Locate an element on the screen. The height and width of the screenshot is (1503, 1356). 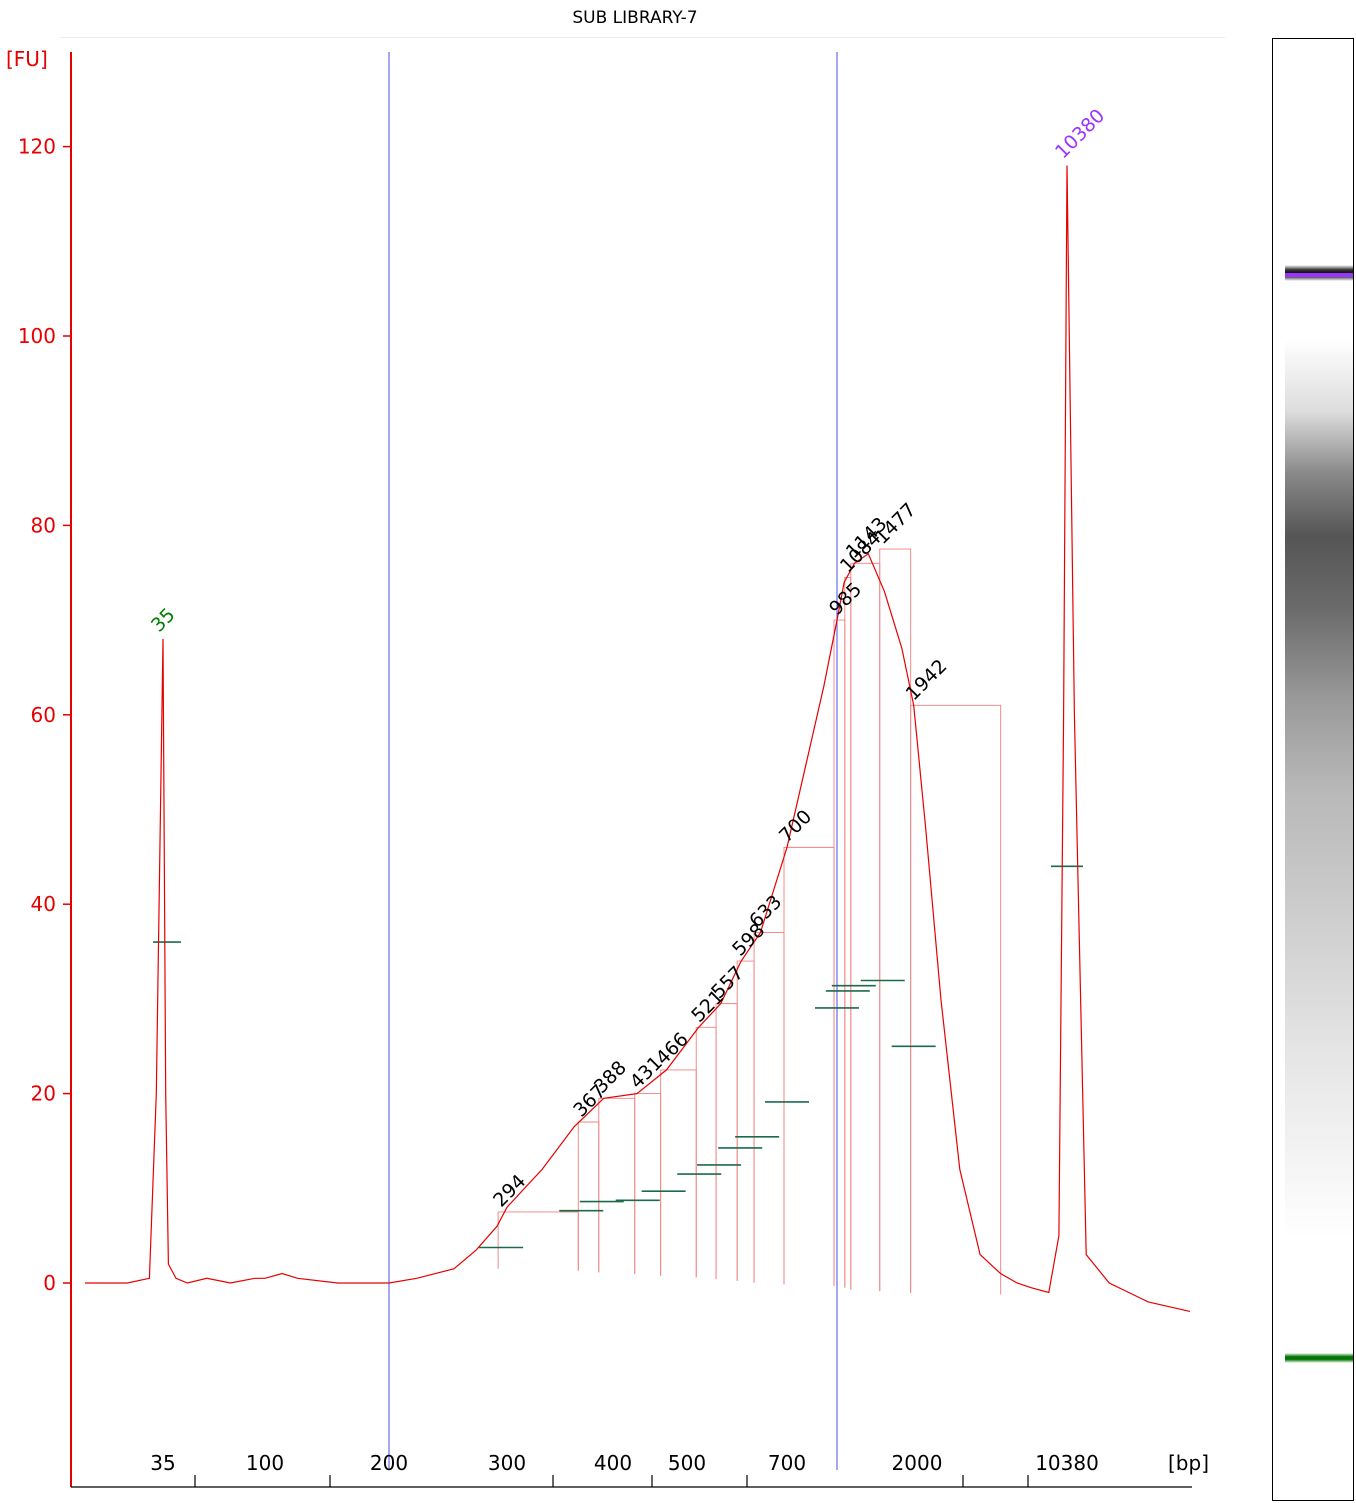
x-tick-label-100: 100 is located at coordinates (265, 1463).